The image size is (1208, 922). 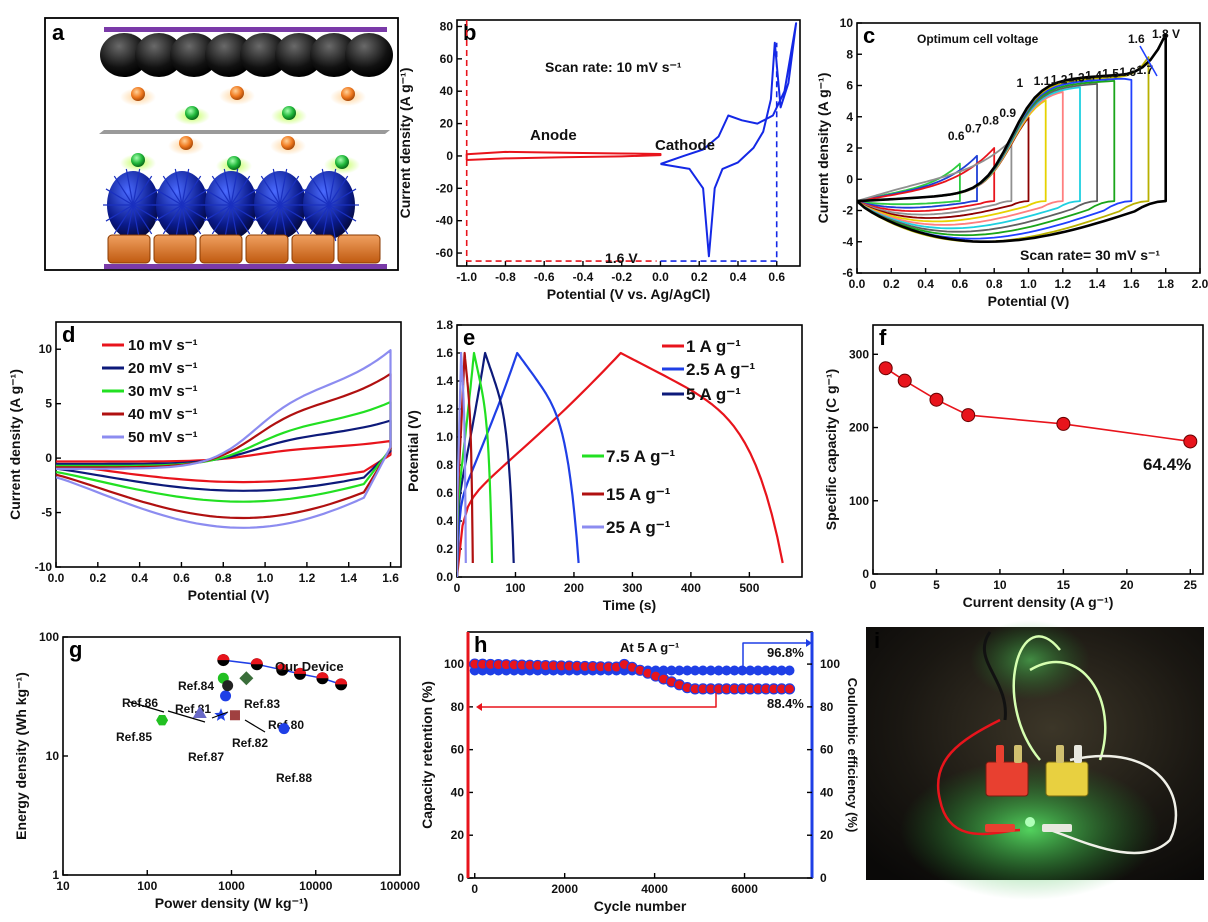 What do you see at coordinates (63, 886) in the screenshot?
I see `panel-g-xtick-label: 10` at bounding box center [63, 886].